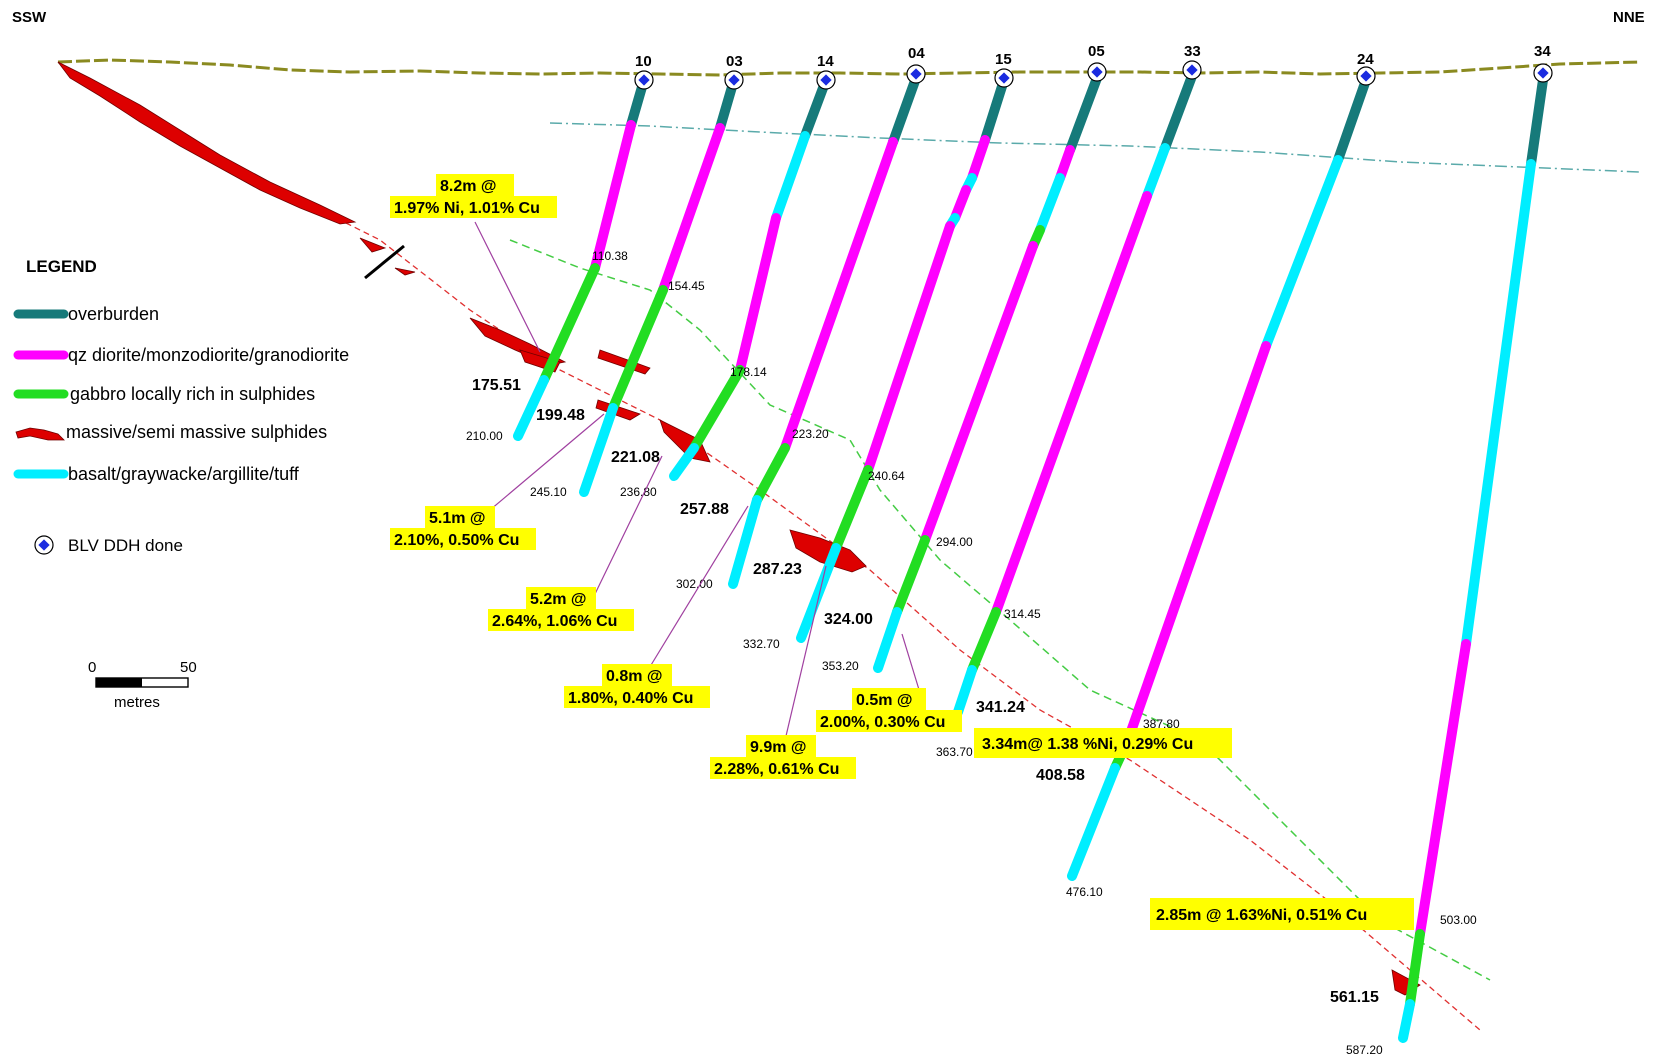 Image resolution: width=1661 pixels, height=1057 pixels. I want to click on hole-id-labels: 10 03 14 04 15 05 33 24 34, so click(1093, 56).